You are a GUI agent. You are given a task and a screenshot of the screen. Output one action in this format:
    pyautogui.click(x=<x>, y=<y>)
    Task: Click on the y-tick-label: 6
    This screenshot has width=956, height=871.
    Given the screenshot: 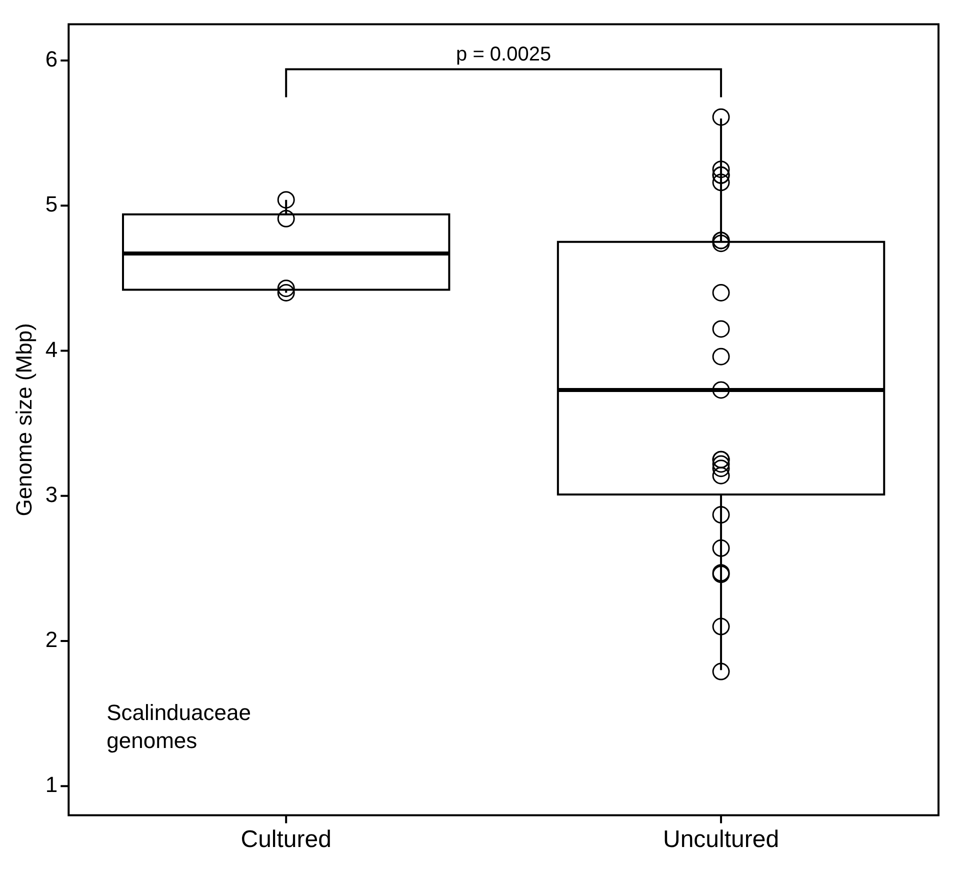 What is the action you would take?
    pyautogui.click(x=51, y=59)
    